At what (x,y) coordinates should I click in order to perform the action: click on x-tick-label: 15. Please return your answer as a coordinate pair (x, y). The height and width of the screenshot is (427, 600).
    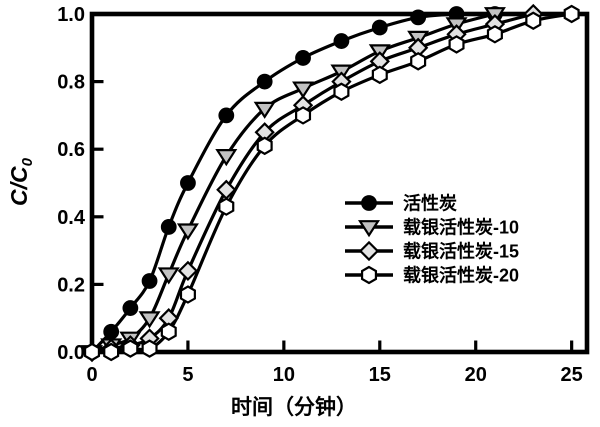
    Looking at the image, I should click on (380, 375).